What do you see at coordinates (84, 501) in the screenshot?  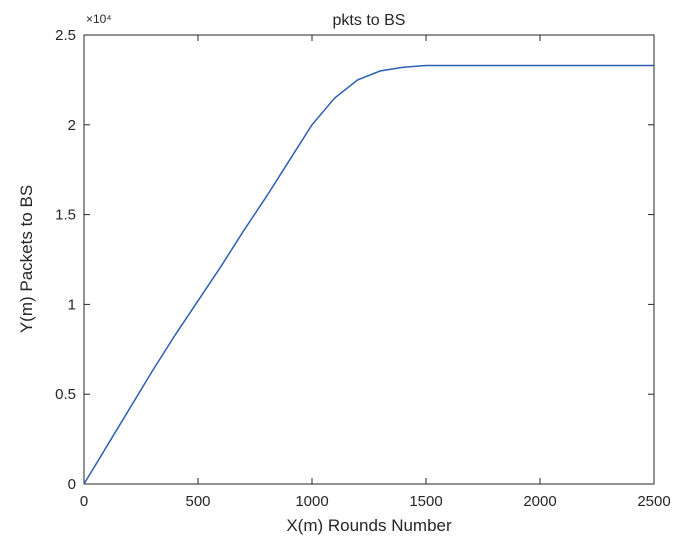 I see `x-tick-label: 0` at bounding box center [84, 501].